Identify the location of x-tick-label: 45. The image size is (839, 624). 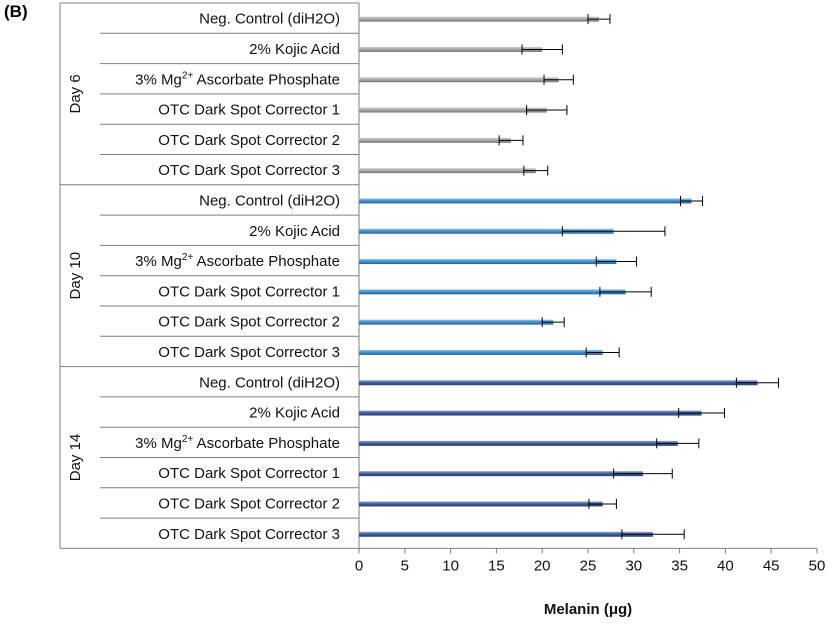
(771, 565).